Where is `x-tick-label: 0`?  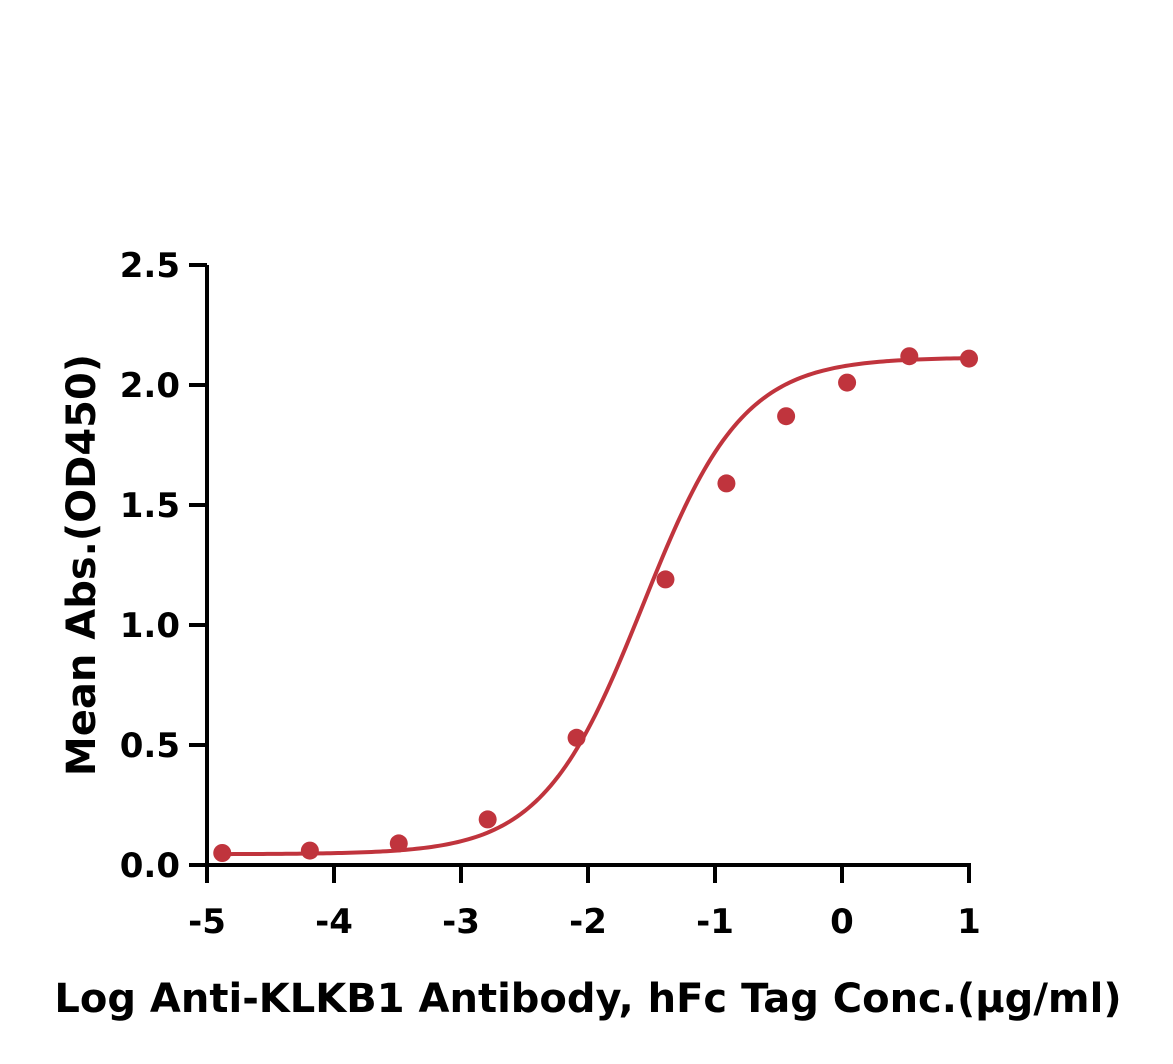
x-tick-label: 0 is located at coordinates (842, 922).